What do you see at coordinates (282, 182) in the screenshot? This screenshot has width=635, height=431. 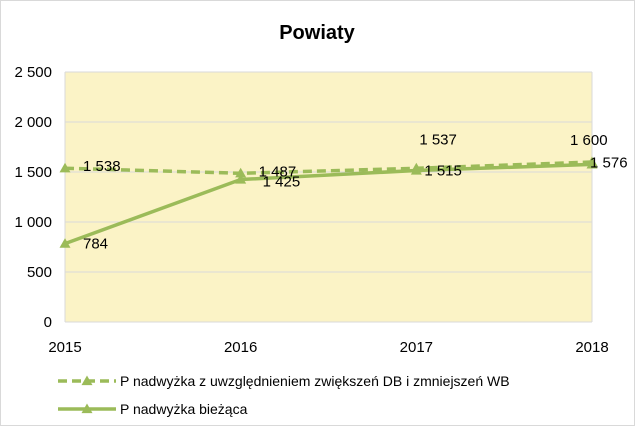 I see `data-label: 1 425` at bounding box center [282, 182].